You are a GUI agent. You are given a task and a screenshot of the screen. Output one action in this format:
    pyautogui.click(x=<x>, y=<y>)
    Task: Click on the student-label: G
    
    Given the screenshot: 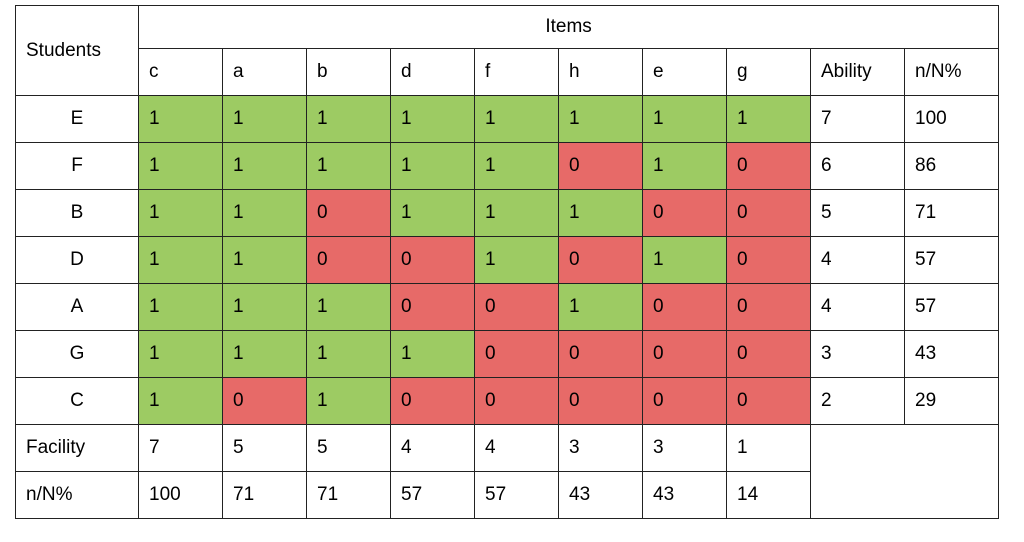 What is the action you would take?
    pyautogui.click(x=77, y=354)
    